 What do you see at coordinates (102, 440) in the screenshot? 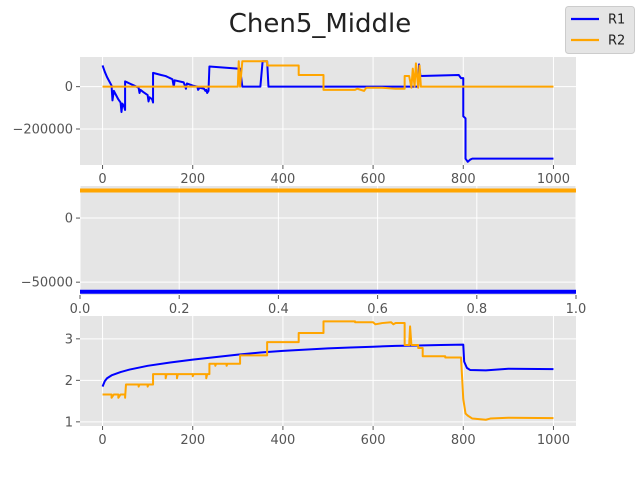
I see `bottom-x-tick-label: 0` at bounding box center [102, 440].